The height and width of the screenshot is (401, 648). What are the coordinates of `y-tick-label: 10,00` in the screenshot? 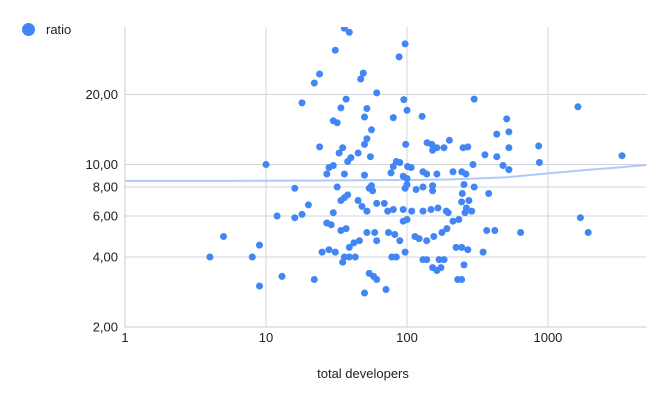 It's located at (101, 164).